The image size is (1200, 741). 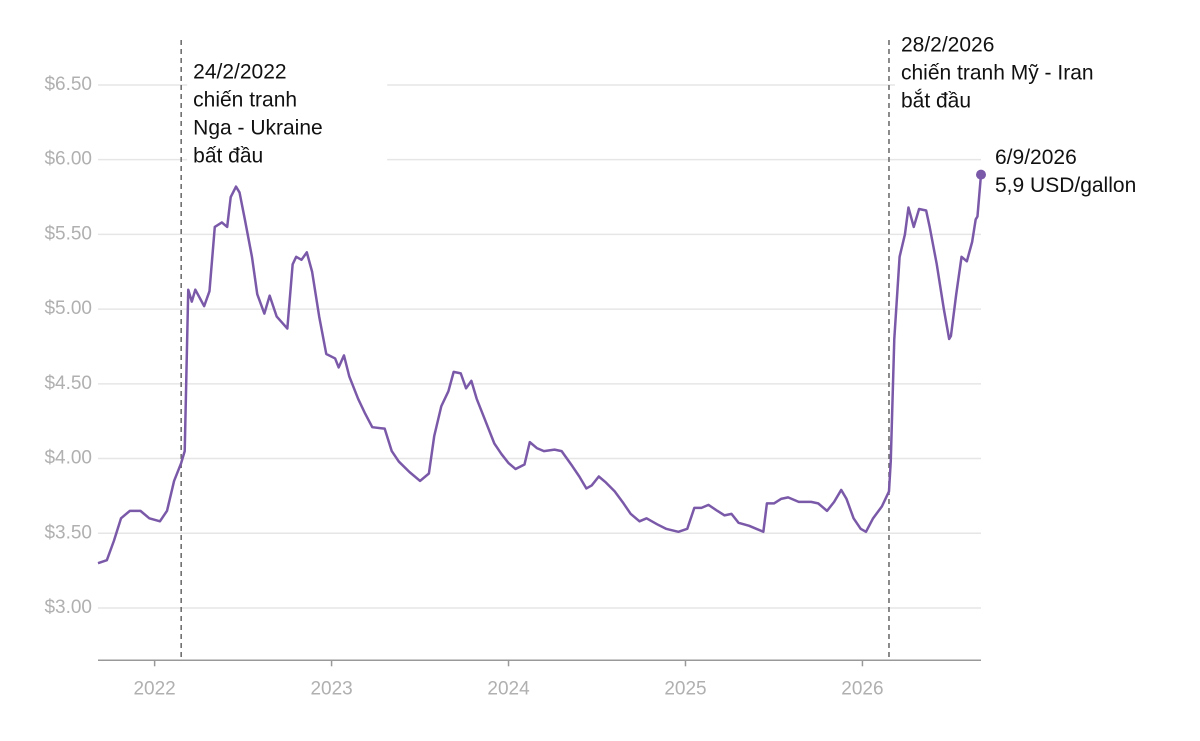 What do you see at coordinates (228, 156) in the screenshot?
I see `annotation-text: bất đầu` at bounding box center [228, 156].